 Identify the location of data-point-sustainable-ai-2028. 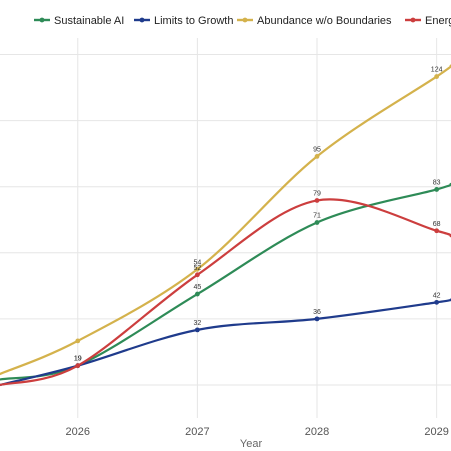
(317, 222).